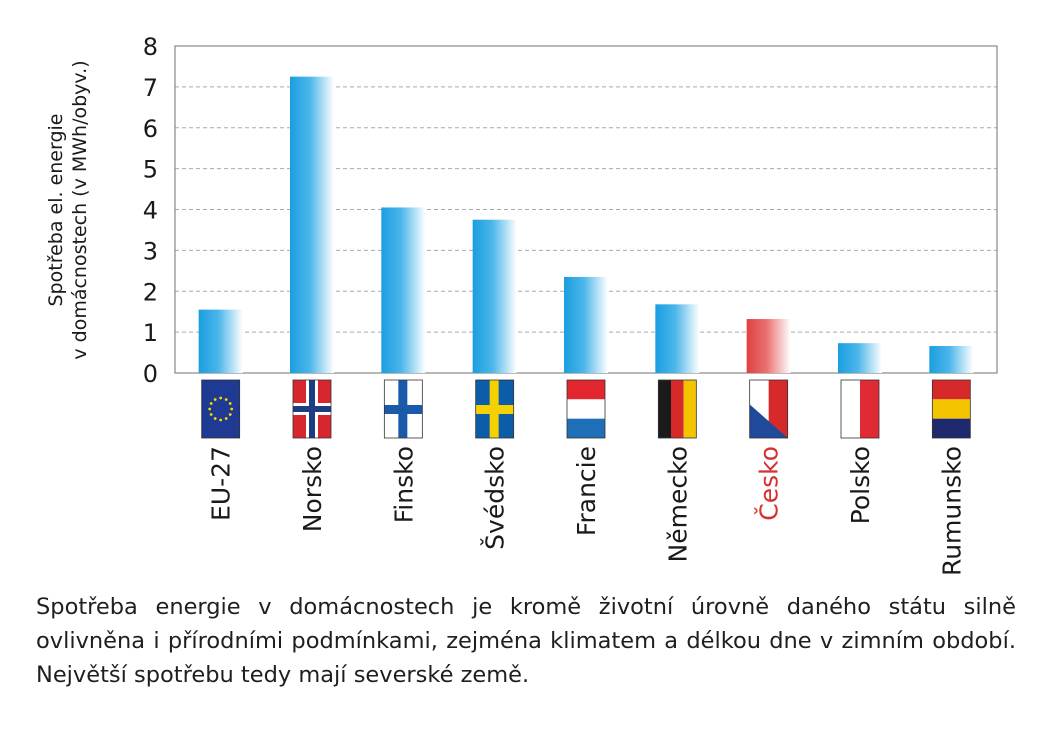 This screenshot has height=732, width=1049. I want to click on romania-flag-icon, so click(951, 409).